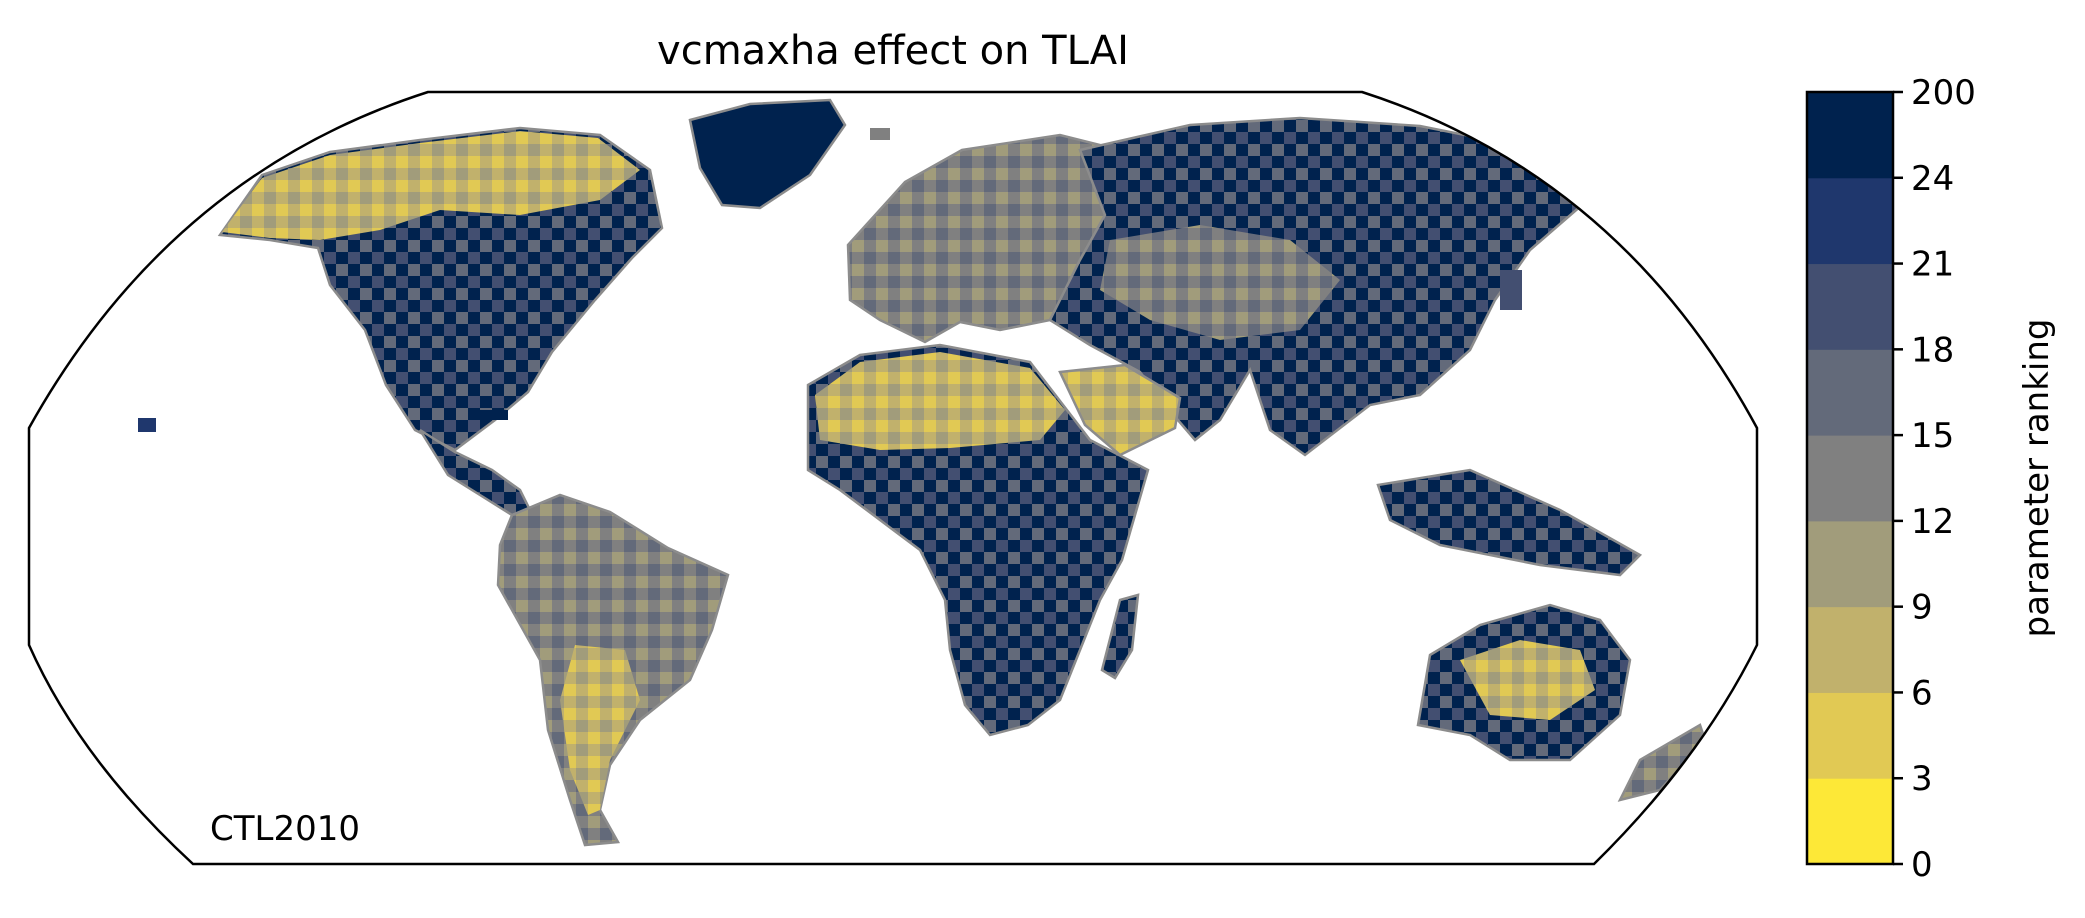 The height and width of the screenshot is (918, 2085). I want to click on region-na-north, so click(431, 185).